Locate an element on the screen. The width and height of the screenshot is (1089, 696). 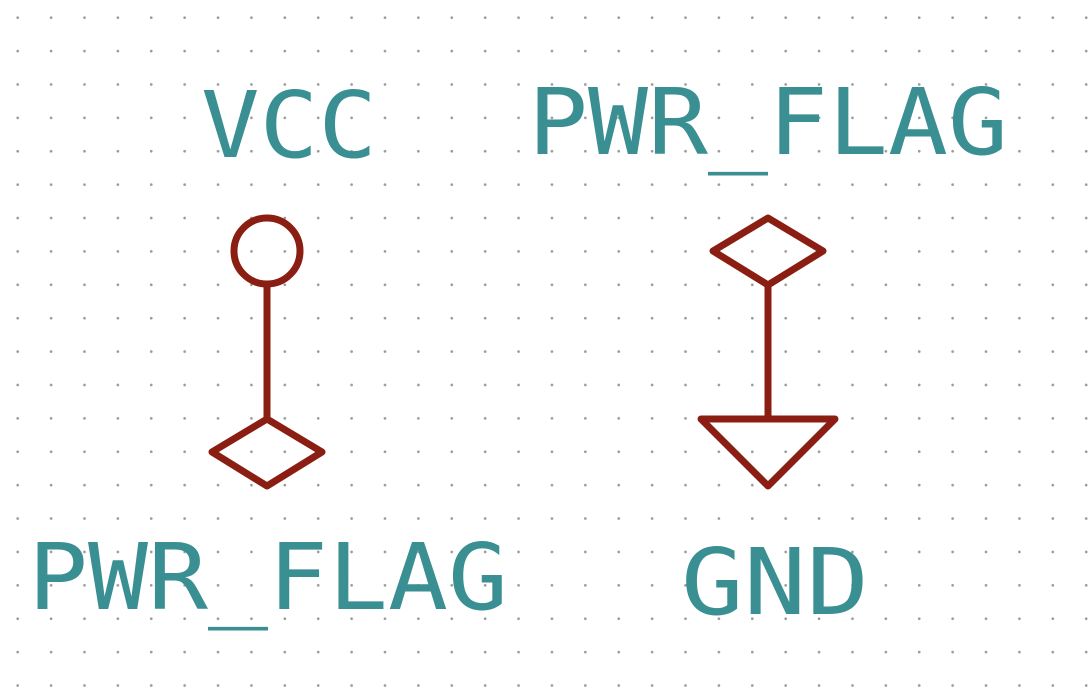
gnd-label: GND is located at coordinates (775, 582).